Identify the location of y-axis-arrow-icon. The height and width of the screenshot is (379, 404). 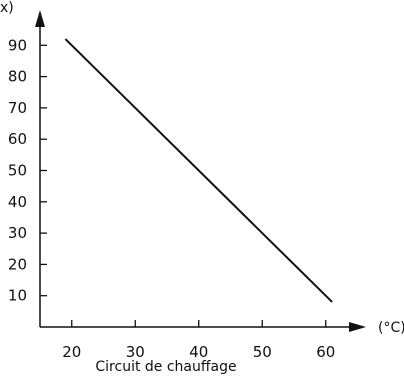
(40, 18).